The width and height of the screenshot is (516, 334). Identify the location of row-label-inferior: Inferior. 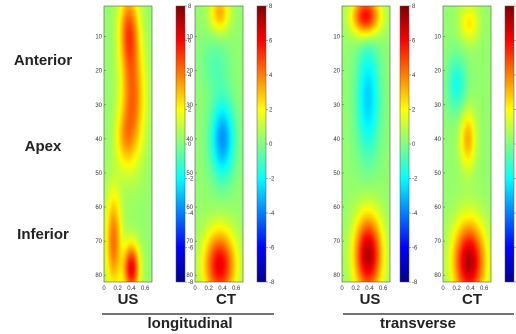
(43, 234).